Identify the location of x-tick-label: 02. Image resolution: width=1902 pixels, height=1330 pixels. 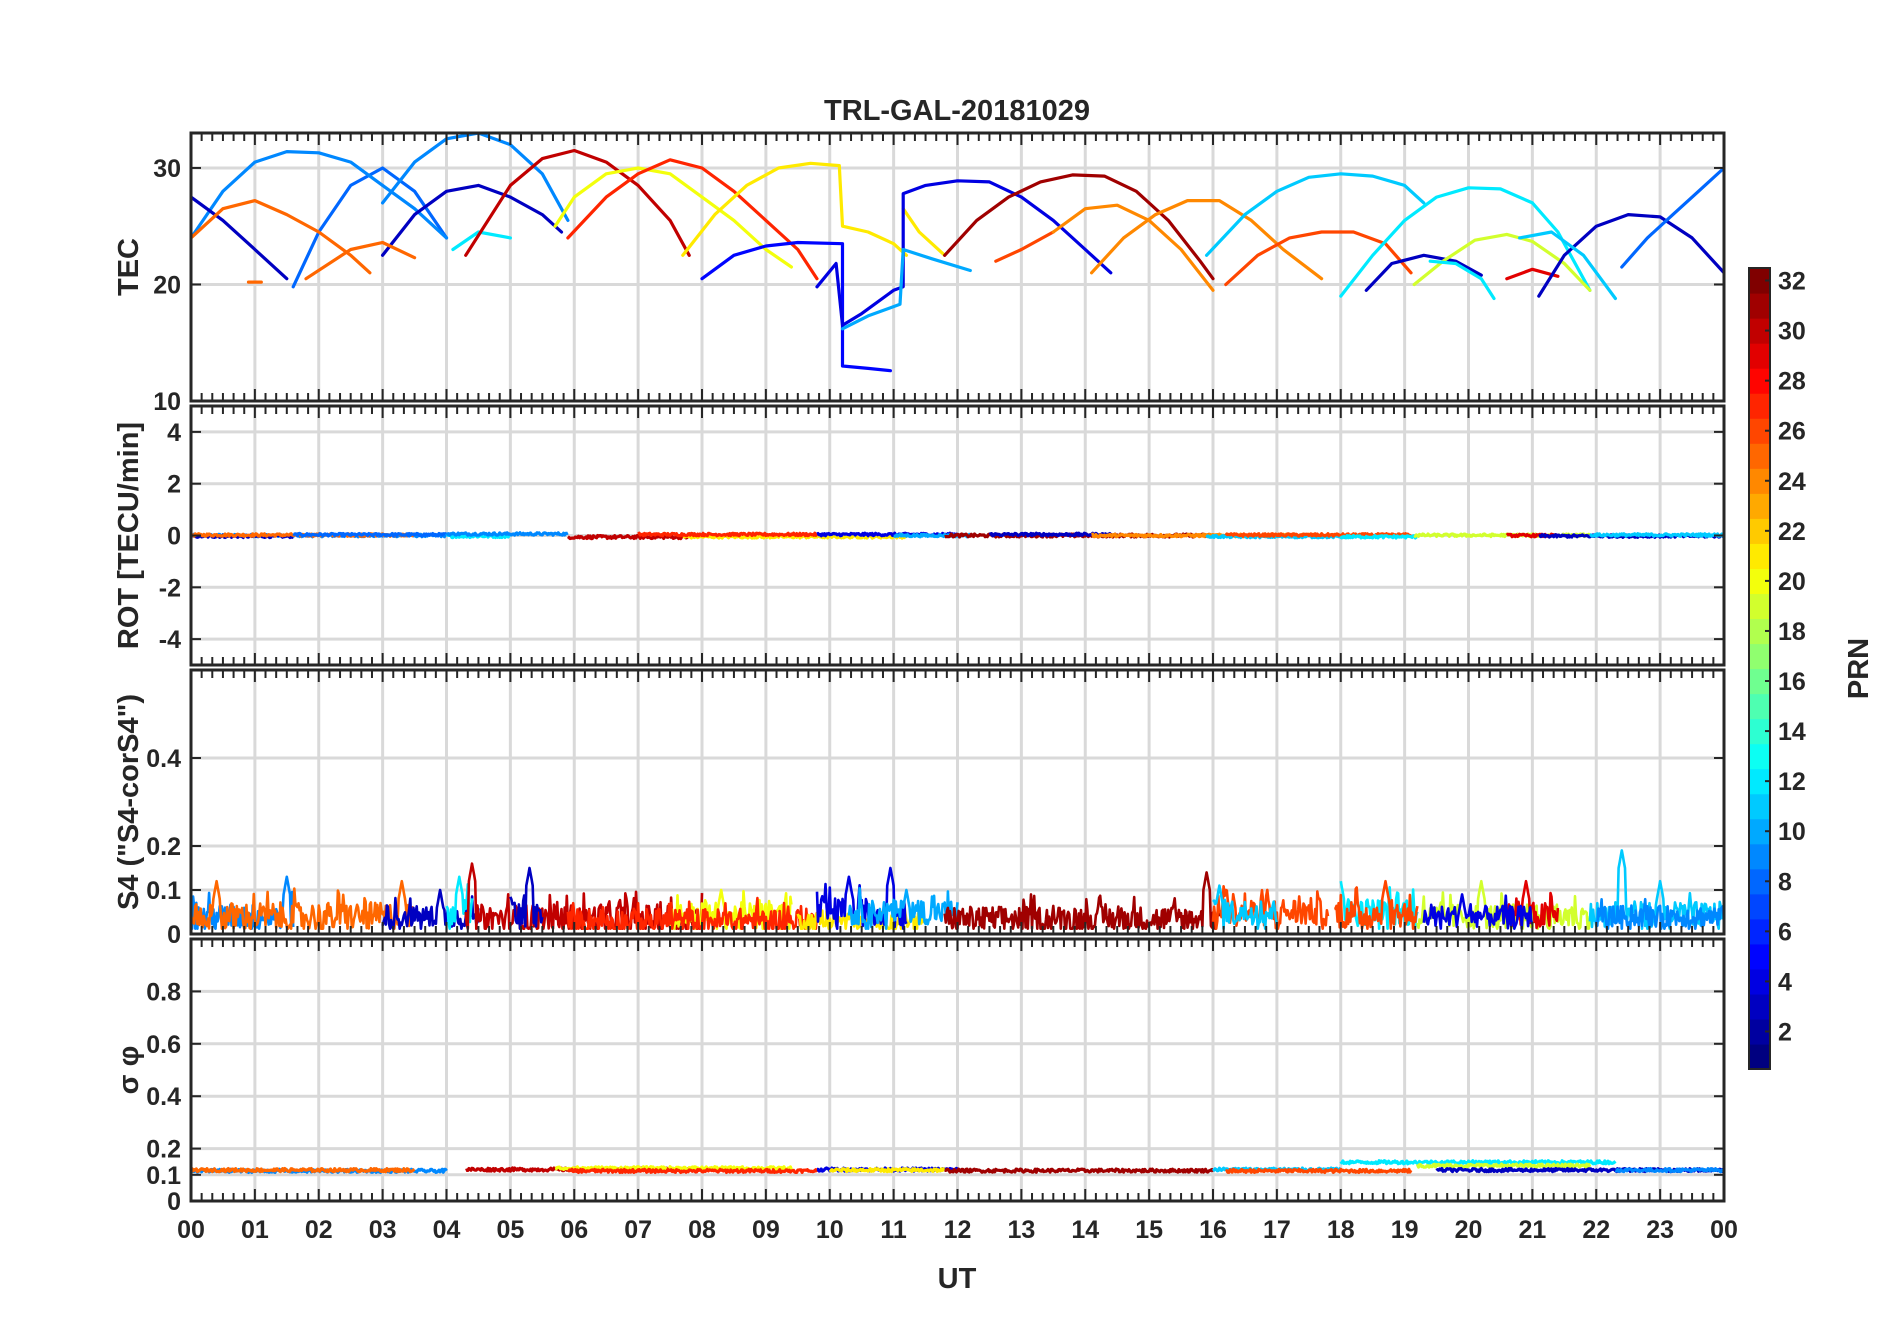
(319, 1230).